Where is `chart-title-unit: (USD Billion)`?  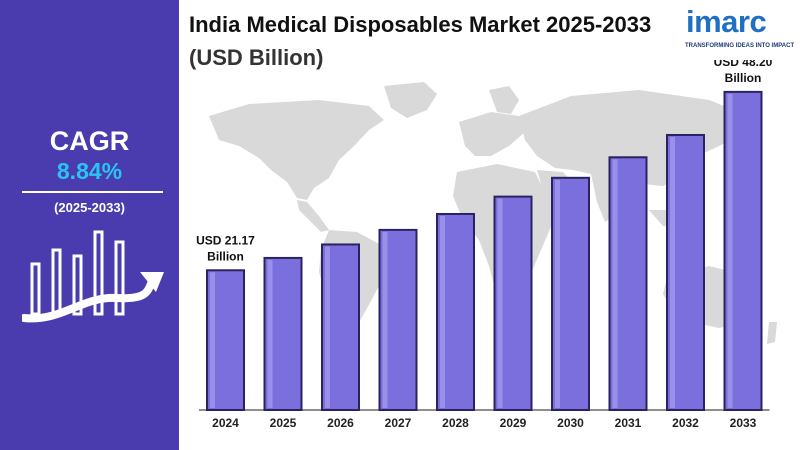 chart-title-unit: (USD Billion) is located at coordinates (256, 57).